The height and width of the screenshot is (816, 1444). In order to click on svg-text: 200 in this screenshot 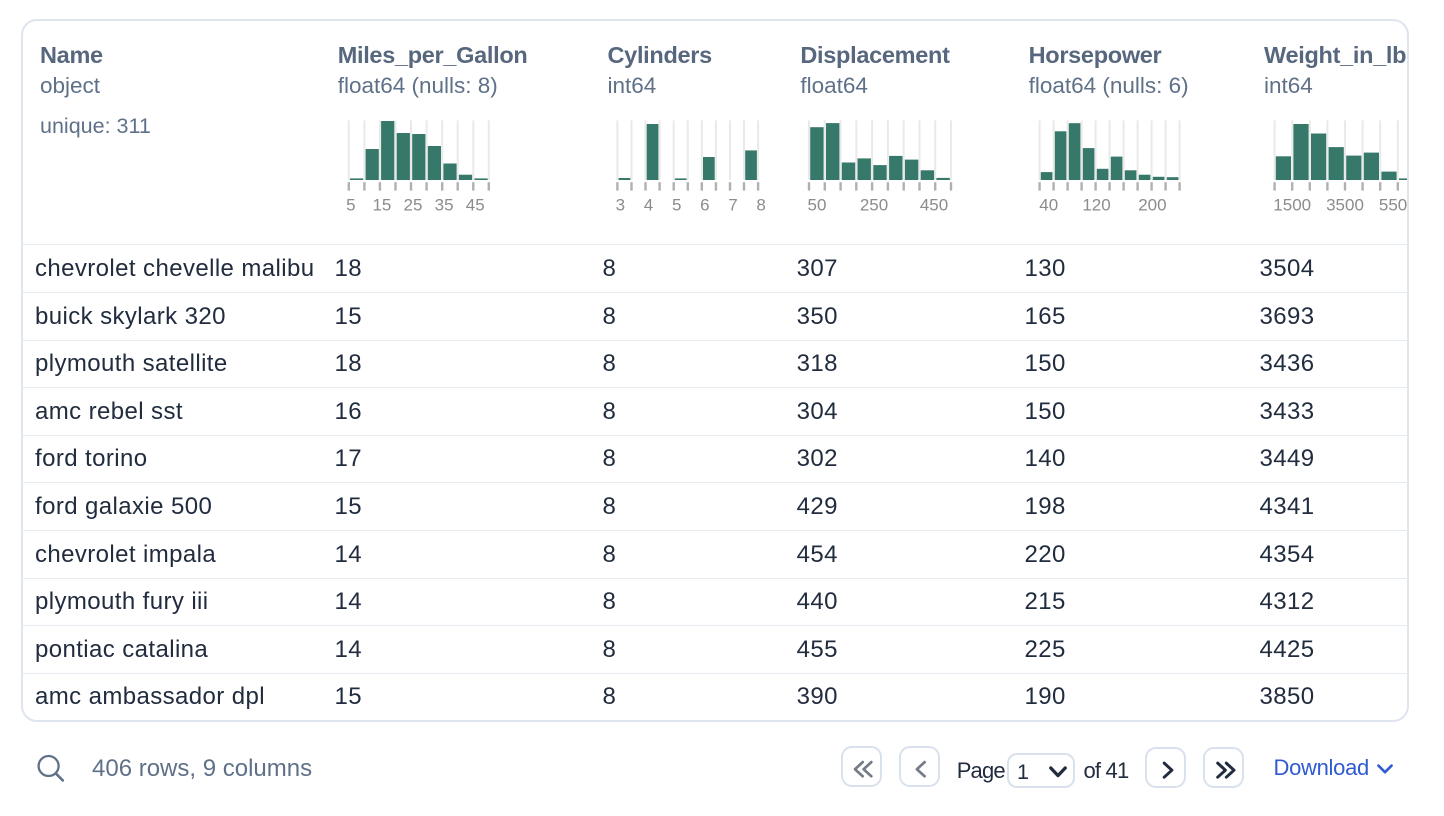, I will do `click(1152, 205)`.